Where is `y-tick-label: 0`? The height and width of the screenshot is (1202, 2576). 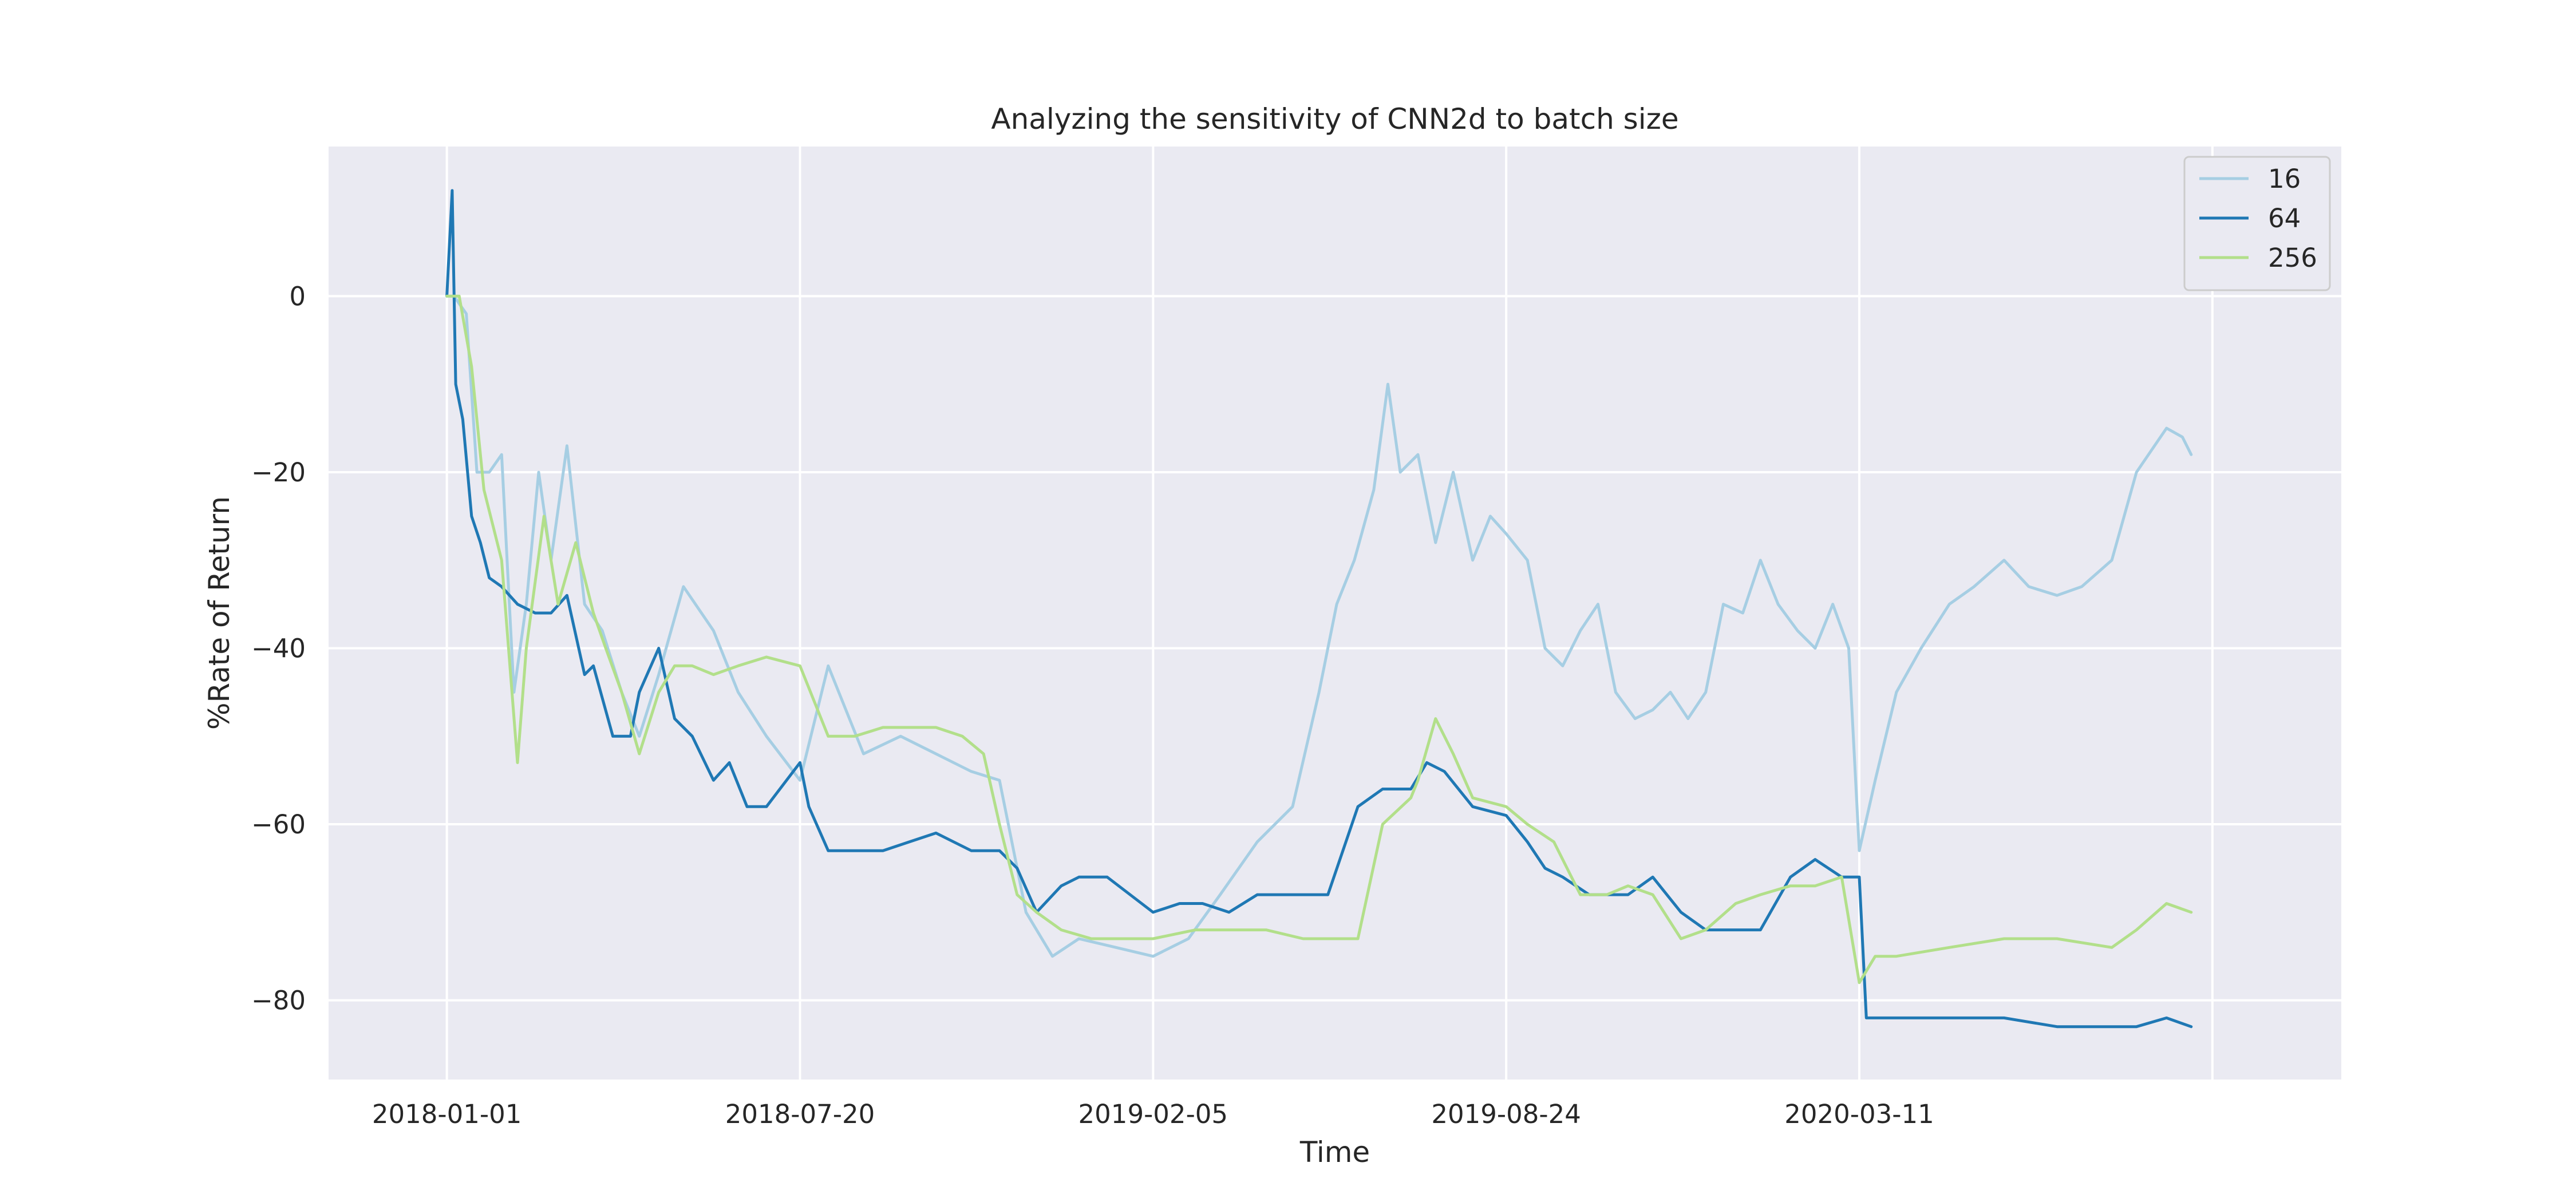
y-tick-label: 0 is located at coordinates (297, 296).